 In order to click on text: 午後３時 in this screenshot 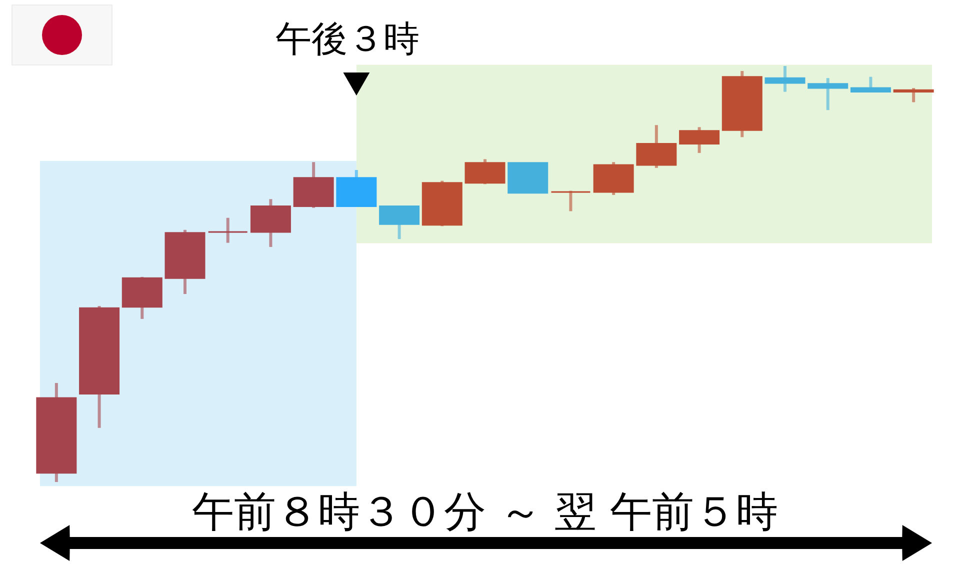, I will do `click(347, 39)`.